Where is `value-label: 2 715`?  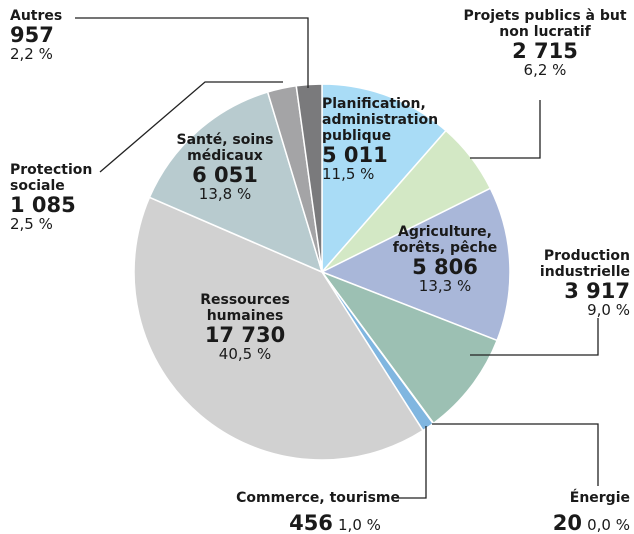 value-label: 2 715 is located at coordinates (545, 51).